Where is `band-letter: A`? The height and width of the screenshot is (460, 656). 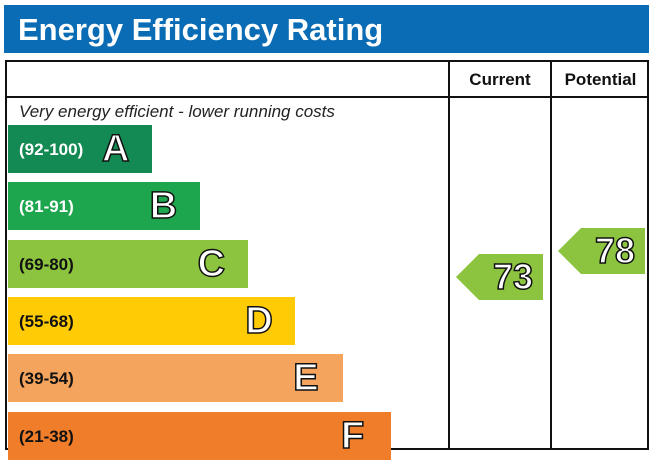 band-letter: A is located at coordinates (115, 149).